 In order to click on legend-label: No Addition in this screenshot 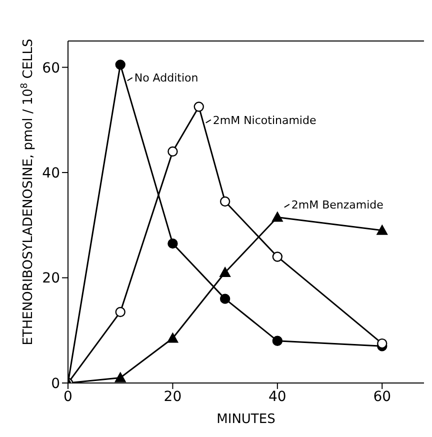, I will do `click(166, 78)`.